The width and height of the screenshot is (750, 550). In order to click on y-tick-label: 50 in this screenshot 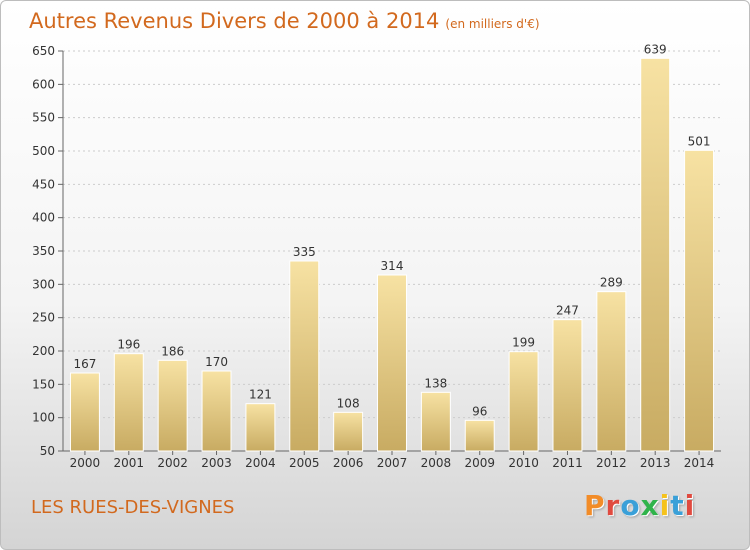, I will do `click(47, 451)`.